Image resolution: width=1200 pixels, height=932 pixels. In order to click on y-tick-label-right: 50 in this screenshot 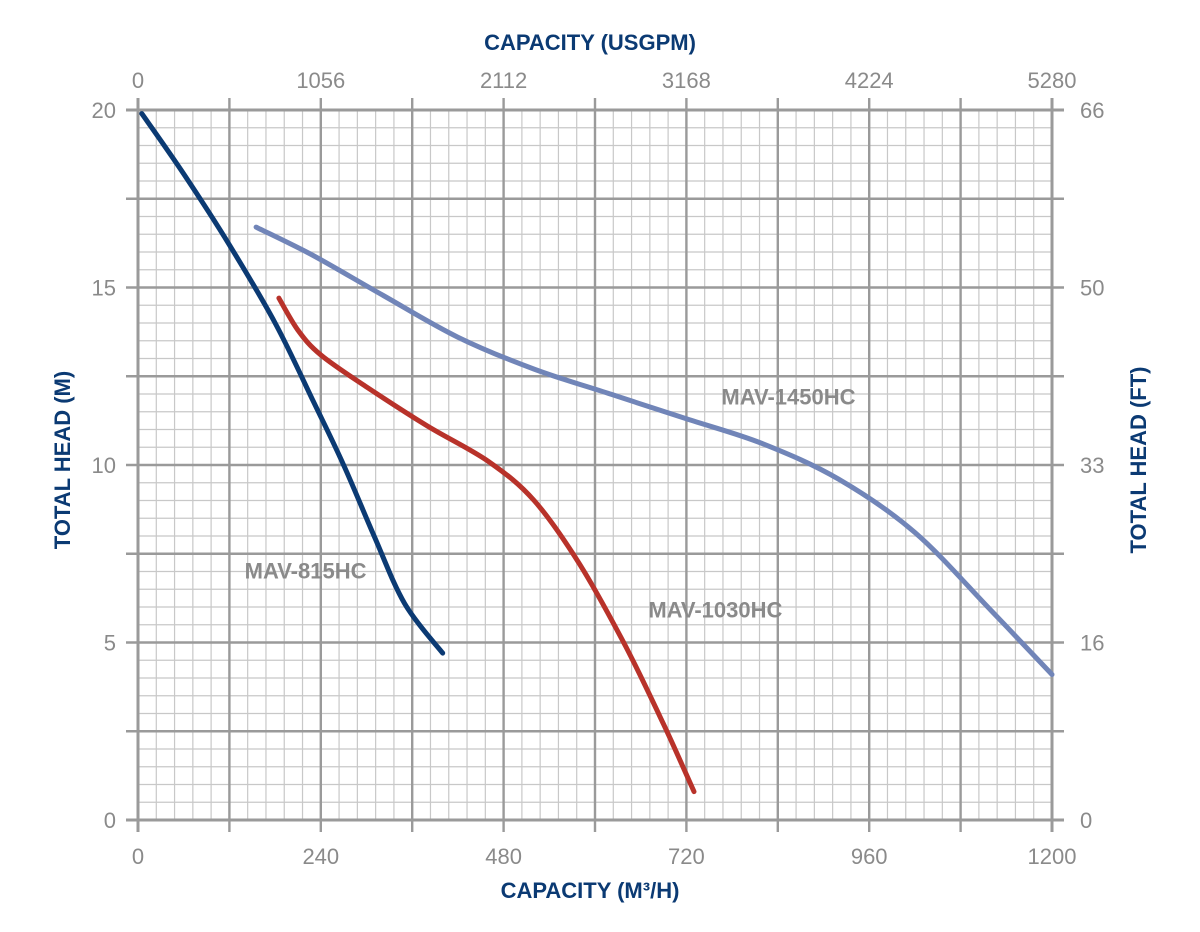, I will do `click(1092, 288)`.